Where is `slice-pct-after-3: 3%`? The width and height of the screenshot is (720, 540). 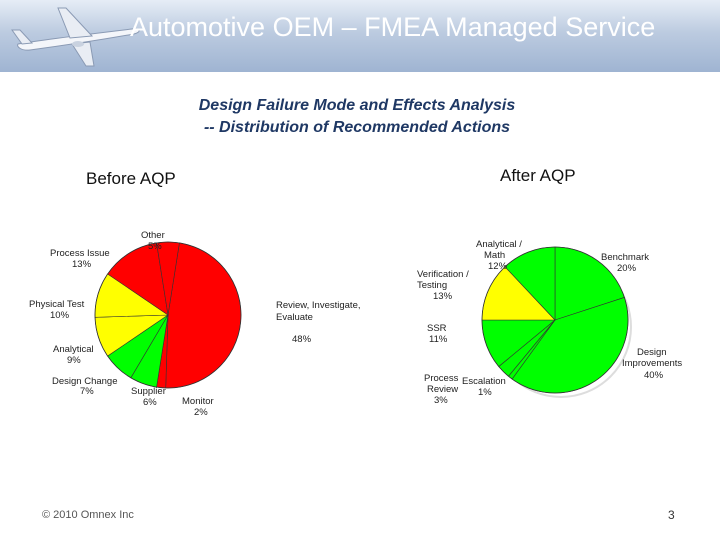 slice-pct-after-3: 3% is located at coordinates (441, 400).